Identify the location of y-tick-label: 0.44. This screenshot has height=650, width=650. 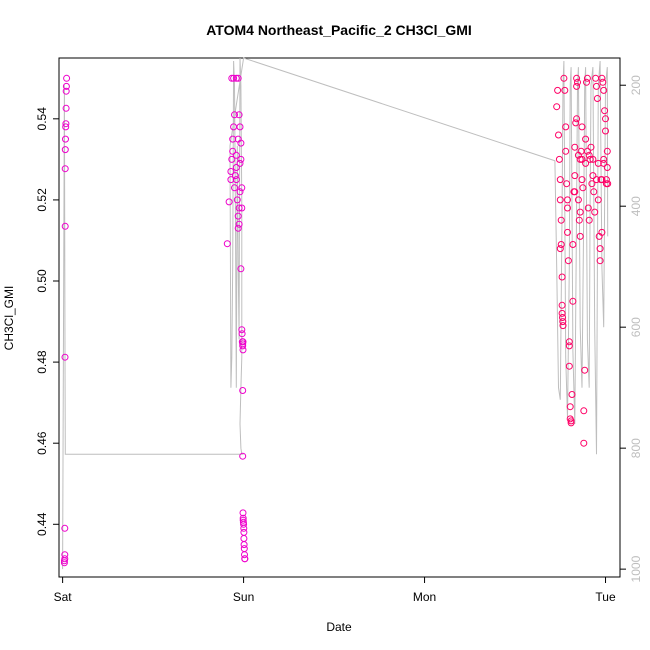
(42, 524).